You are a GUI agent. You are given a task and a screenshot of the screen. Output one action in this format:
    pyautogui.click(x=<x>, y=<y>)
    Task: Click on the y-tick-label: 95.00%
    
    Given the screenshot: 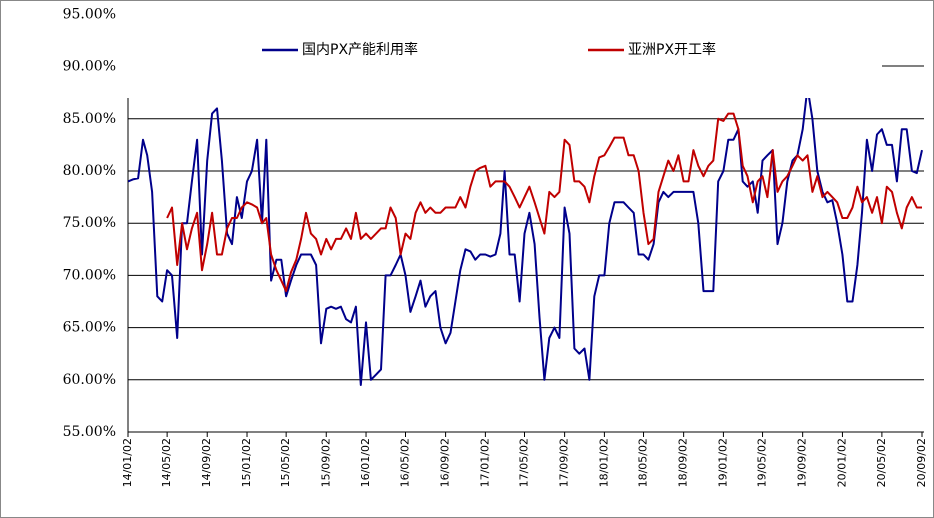 What is the action you would take?
    pyautogui.click(x=89, y=14)
    